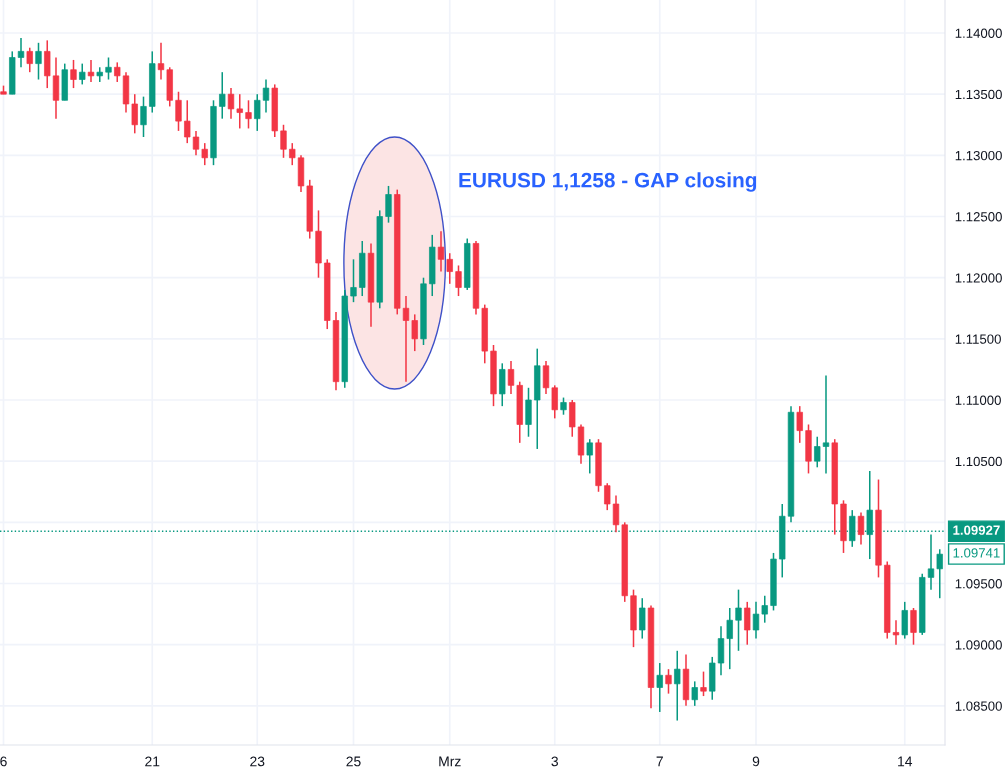 Image resolution: width=1006 pixels, height=778 pixels. I want to click on text: 1.09741, so click(976, 553).